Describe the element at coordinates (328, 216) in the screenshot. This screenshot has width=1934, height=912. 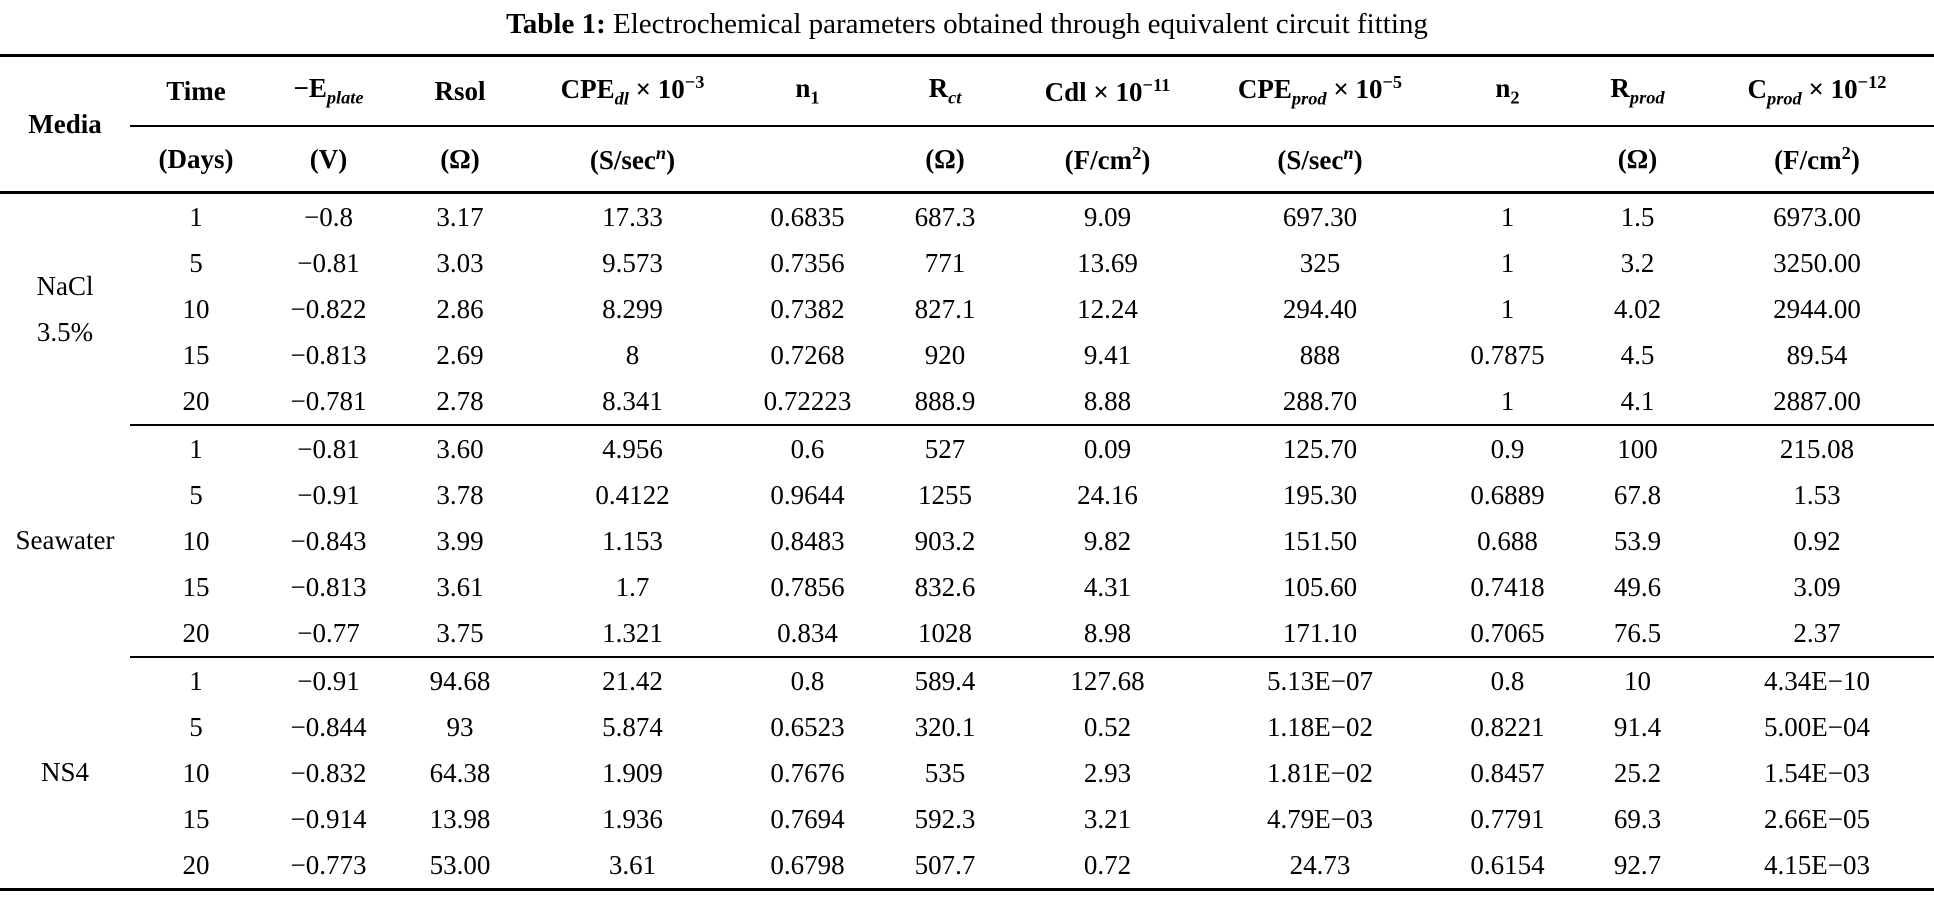
I see `cell-e-plate: −0.8` at that location.